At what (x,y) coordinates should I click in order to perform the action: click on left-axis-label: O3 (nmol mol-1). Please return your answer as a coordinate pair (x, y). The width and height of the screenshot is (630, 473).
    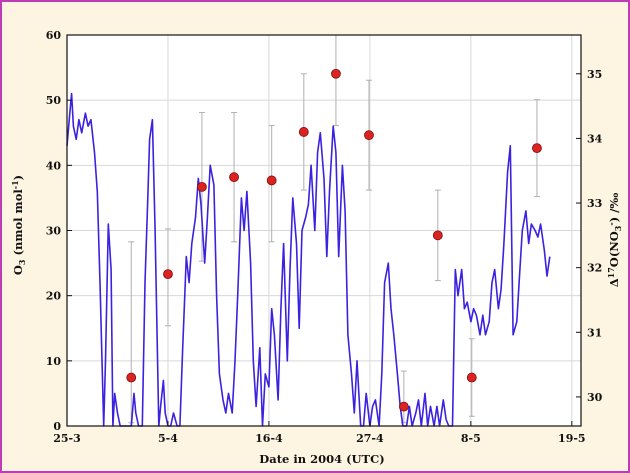
    Looking at the image, I should click on (18, 225).